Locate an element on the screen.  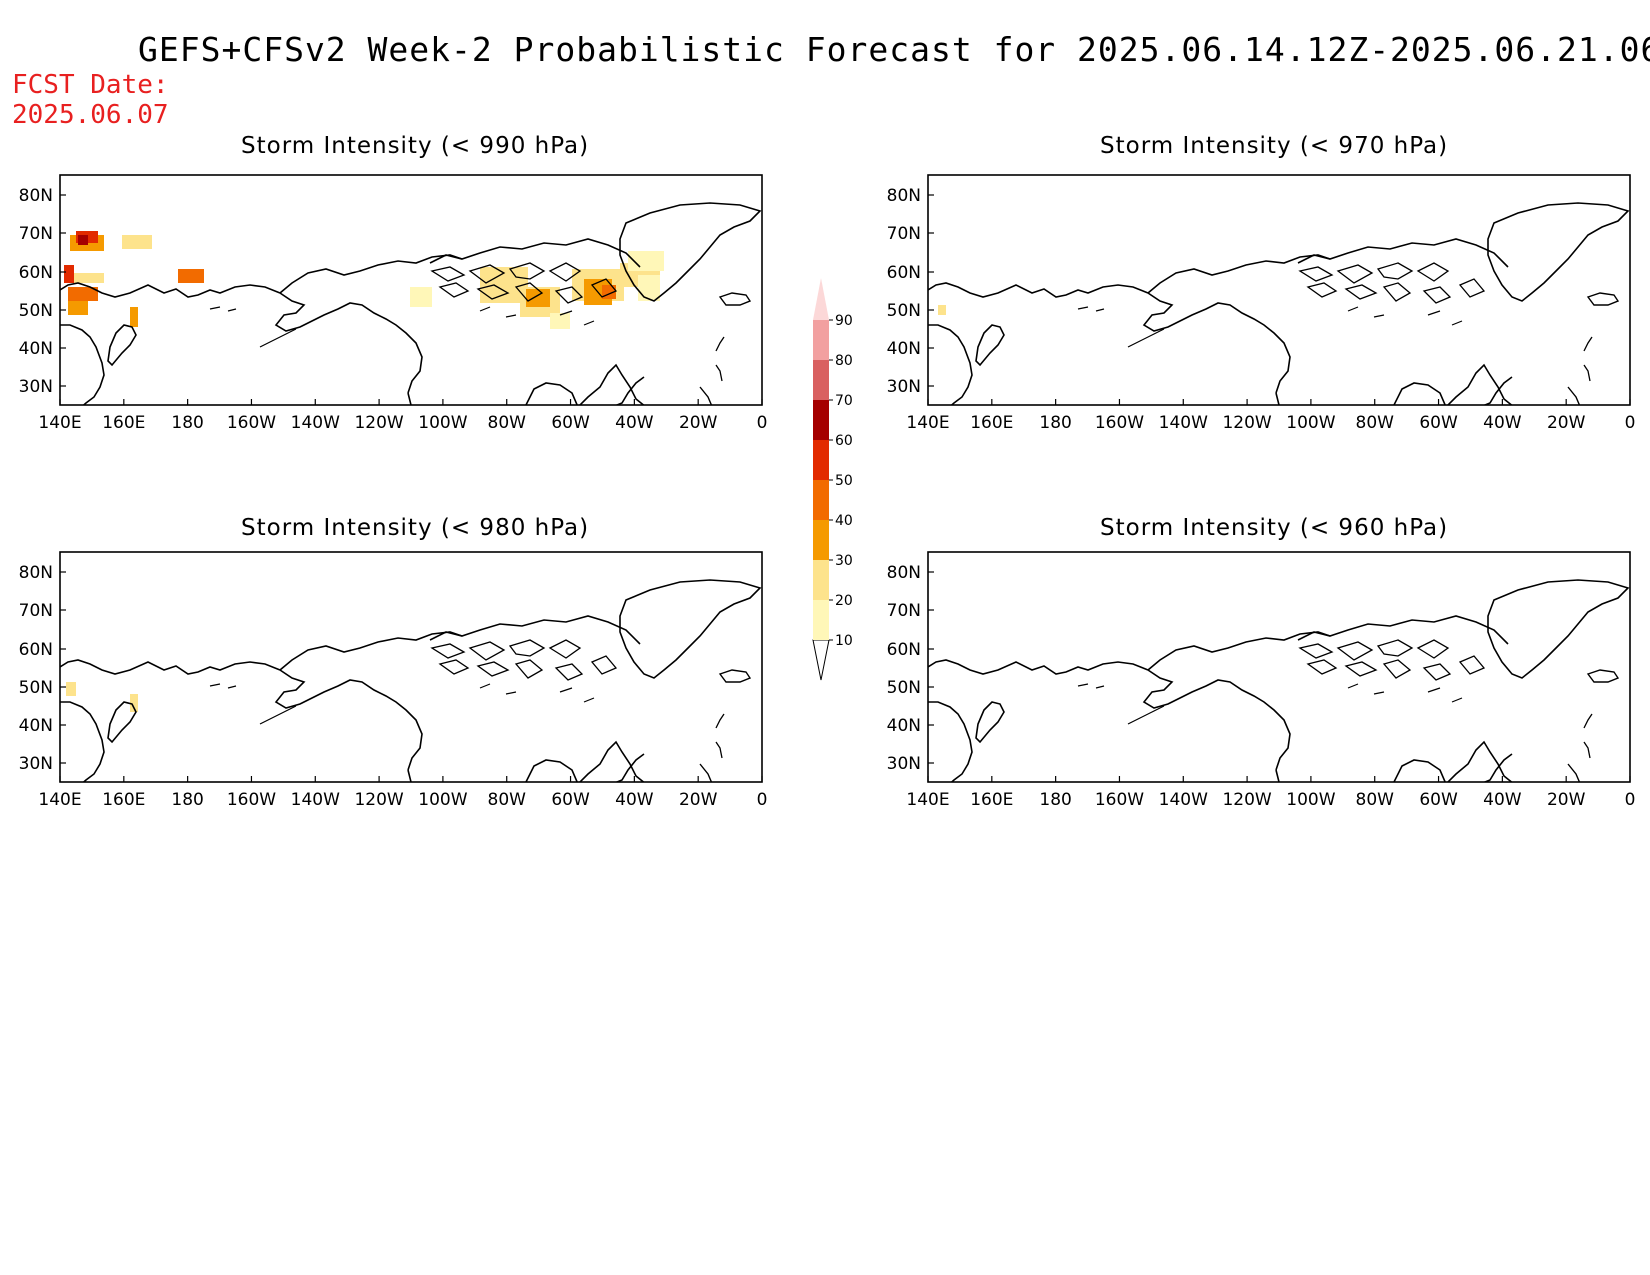
forecast-date-label: FCST Date: is located at coordinates (90, 85).